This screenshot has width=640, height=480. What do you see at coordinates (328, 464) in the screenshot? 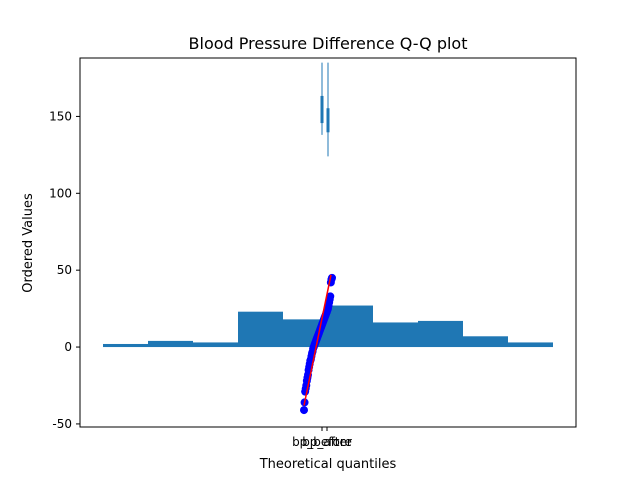
I see `x-axis-label: Theoretical quantiles` at bounding box center [328, 464].